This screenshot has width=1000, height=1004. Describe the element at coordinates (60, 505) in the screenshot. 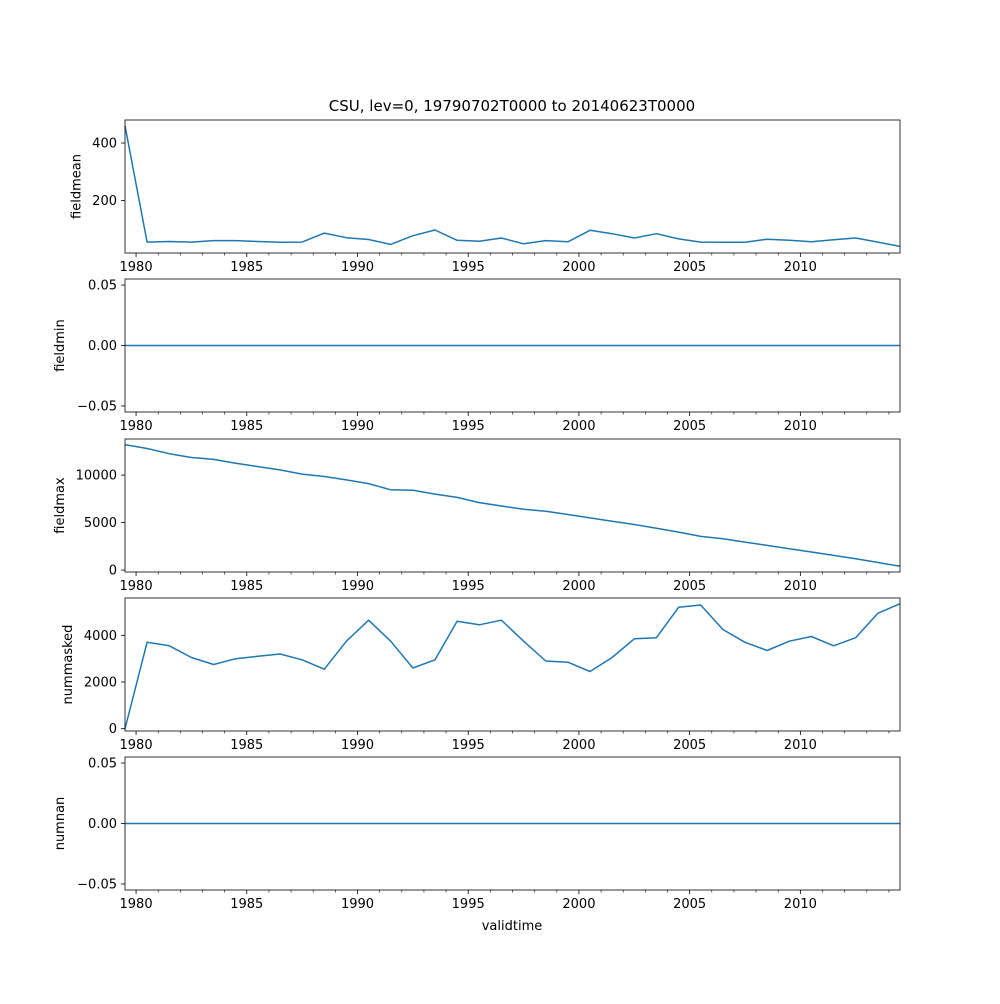

I see `y-axis-label: fieldmax` at that location.